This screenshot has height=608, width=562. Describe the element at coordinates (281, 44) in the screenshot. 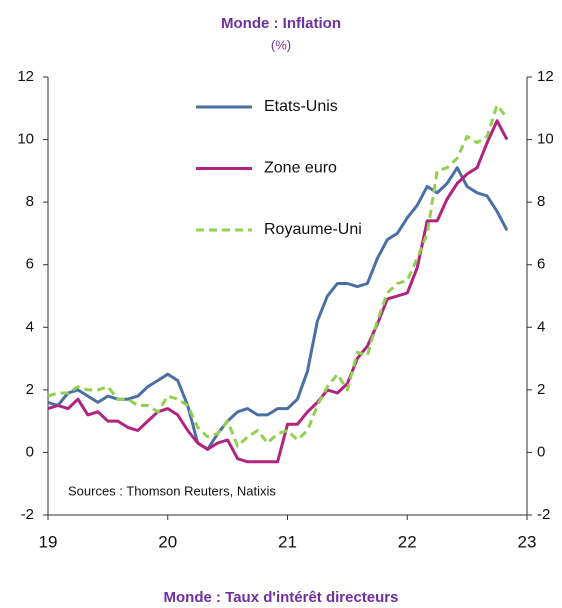

I see `chart-subtitle: (%)` at that location.